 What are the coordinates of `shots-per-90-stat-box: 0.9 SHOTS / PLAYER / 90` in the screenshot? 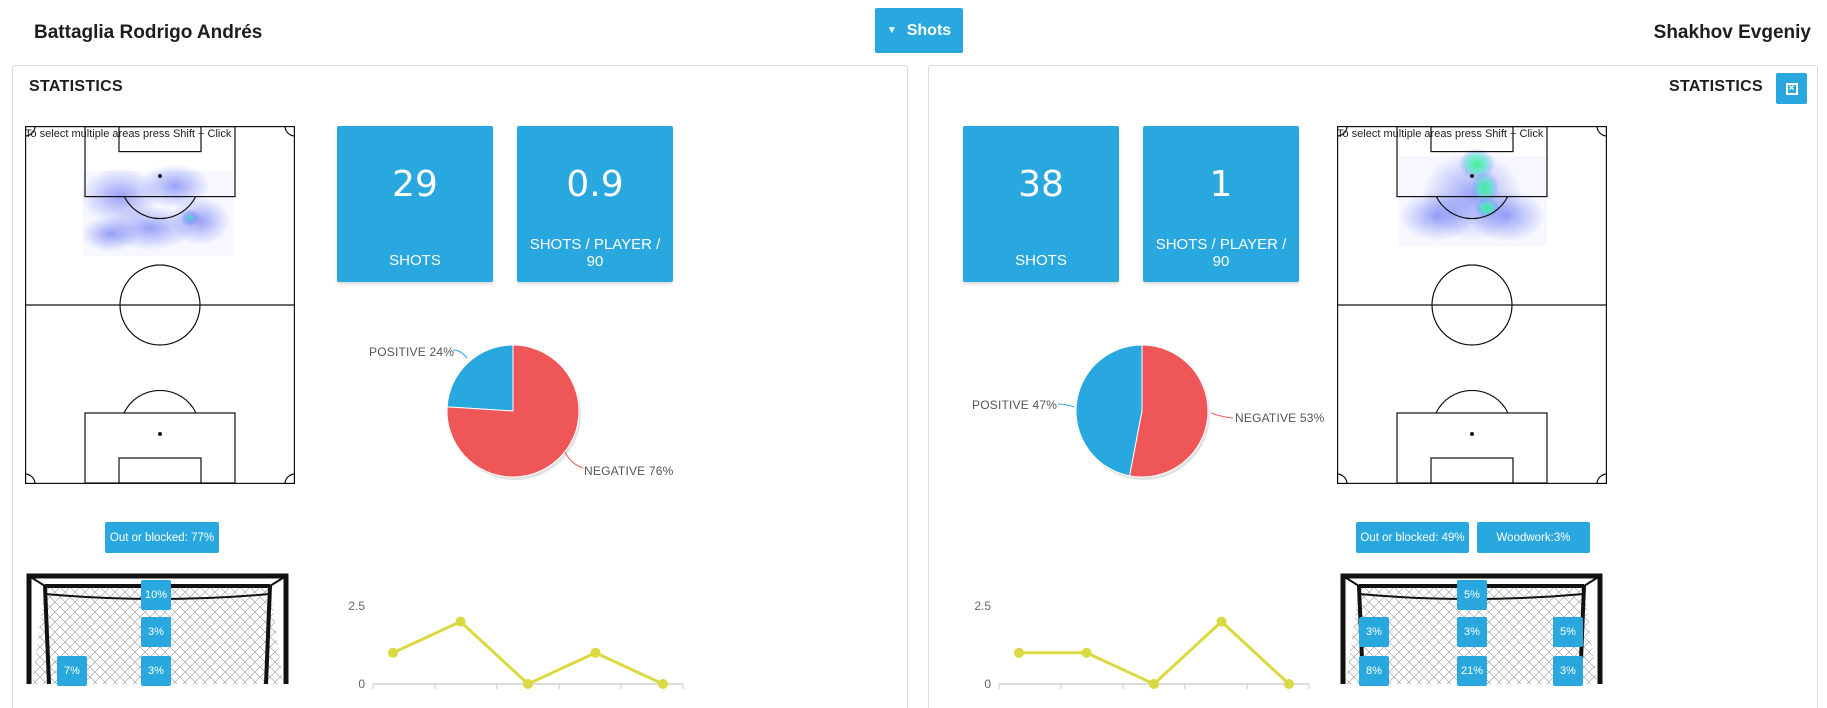 It's located at (595, 204).